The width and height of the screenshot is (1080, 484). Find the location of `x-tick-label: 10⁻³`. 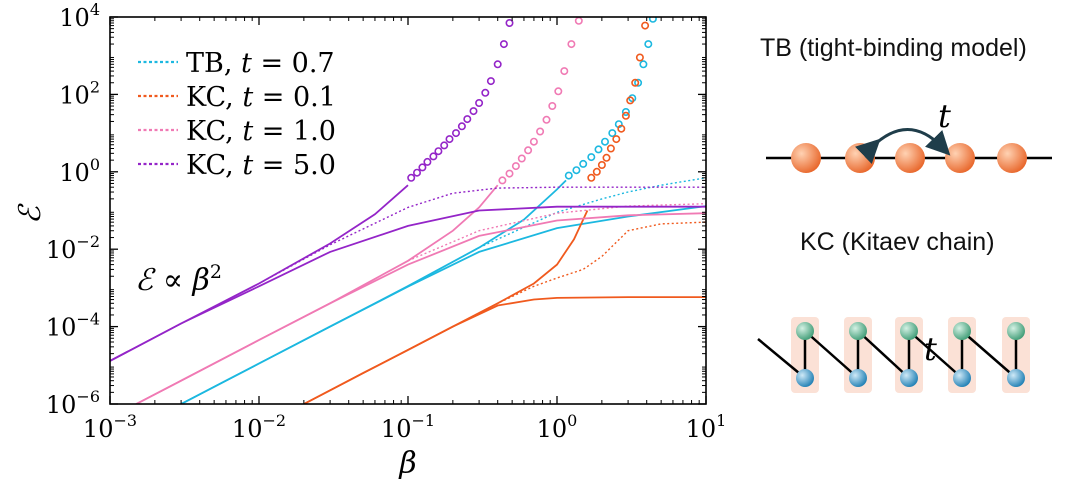

x-tick-label: 10⁻³ is located at coordinates (110, 427).